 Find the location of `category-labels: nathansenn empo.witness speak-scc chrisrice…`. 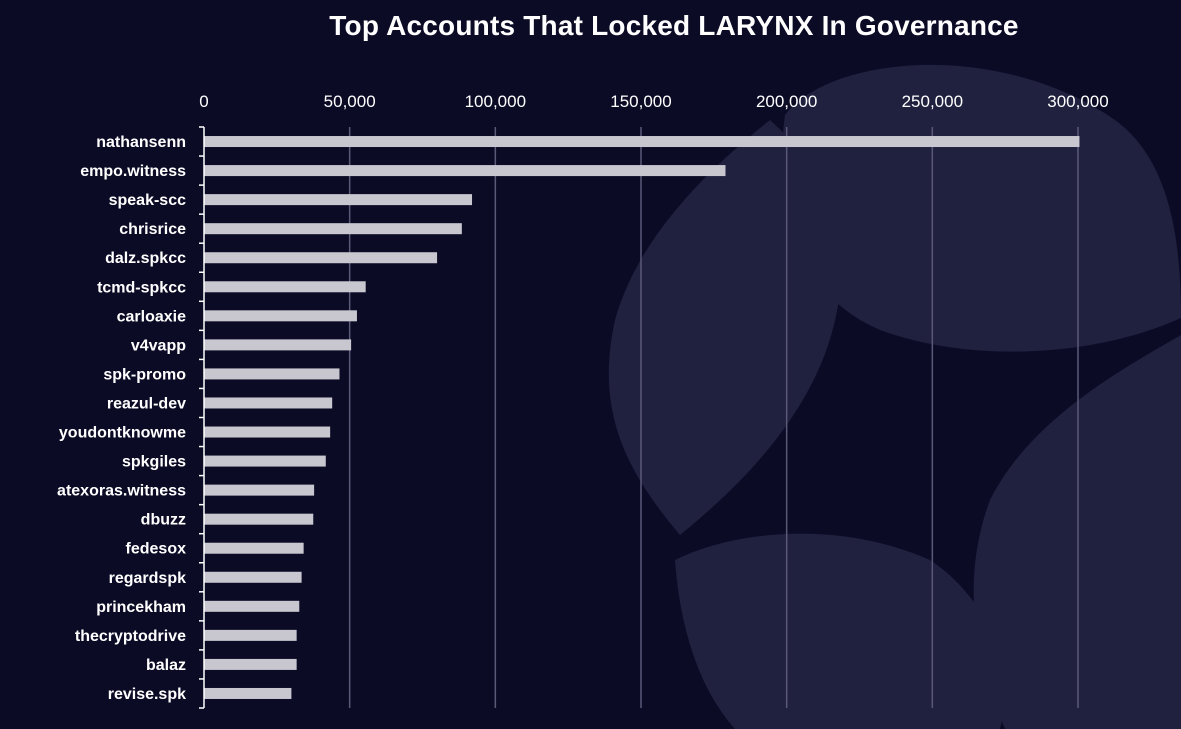

category-labels: nathansenn empo.witness speak-scc chrisrice… is located at coordinates (121, 418).